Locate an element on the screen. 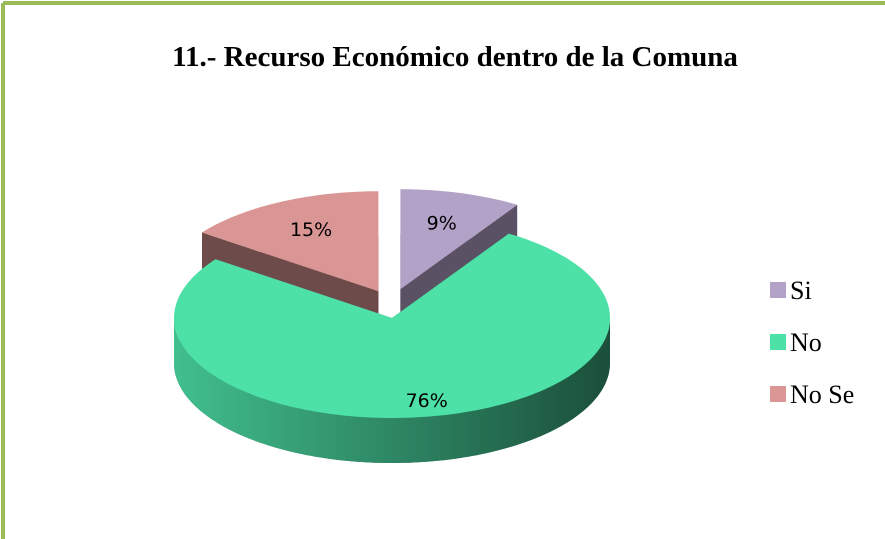 The image size is (885, 539). slice-wall is located at coordinates (392, 390).